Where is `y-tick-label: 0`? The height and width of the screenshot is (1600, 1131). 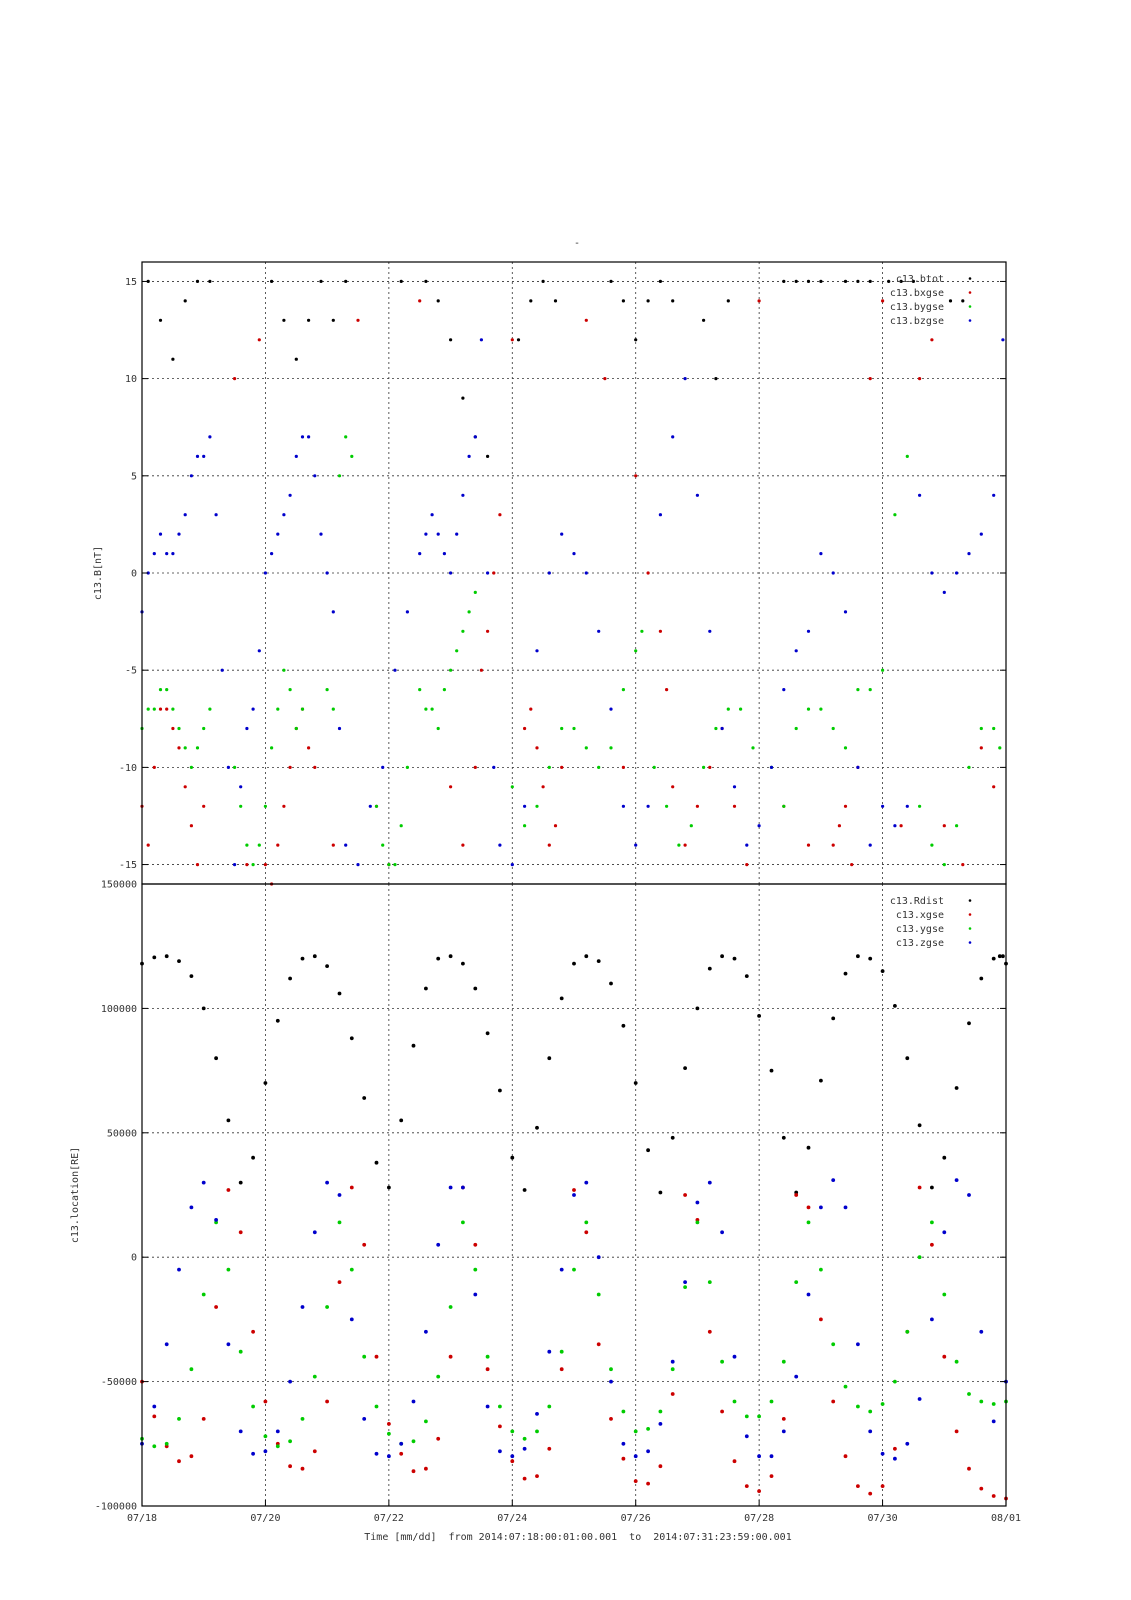
y-tick-label: 0 is located at coordinates (134, 574).